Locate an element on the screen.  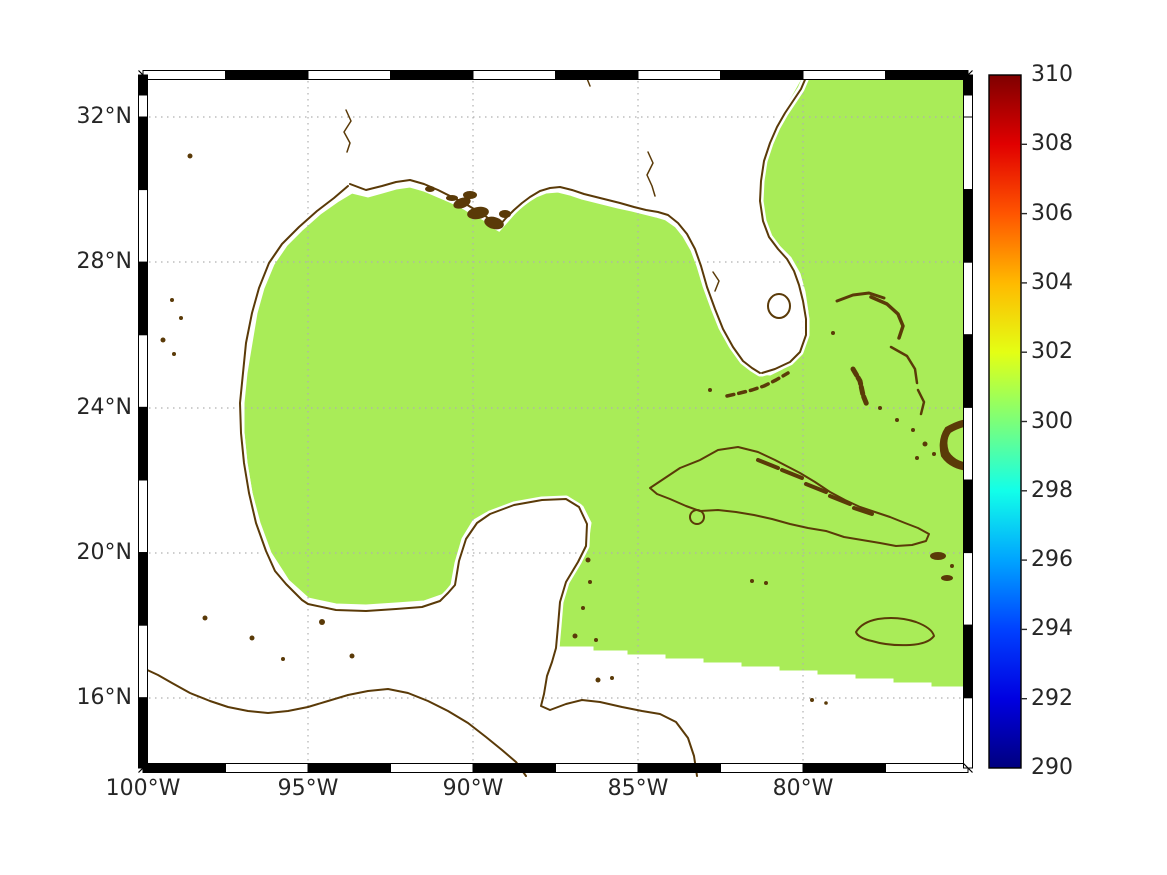
cuba-cays is located at coordinates (815, 487).